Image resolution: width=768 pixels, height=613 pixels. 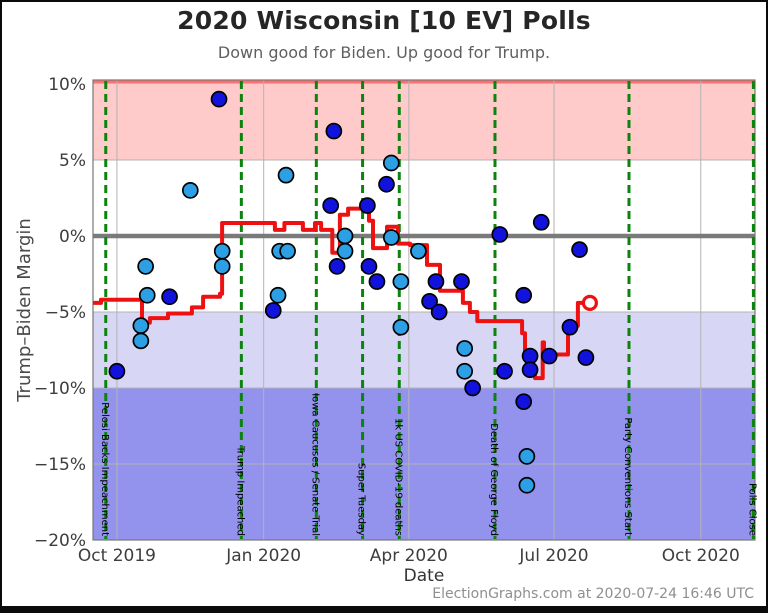 I want to click on event-label: Super Tuesday, so click(x=361, y=499).